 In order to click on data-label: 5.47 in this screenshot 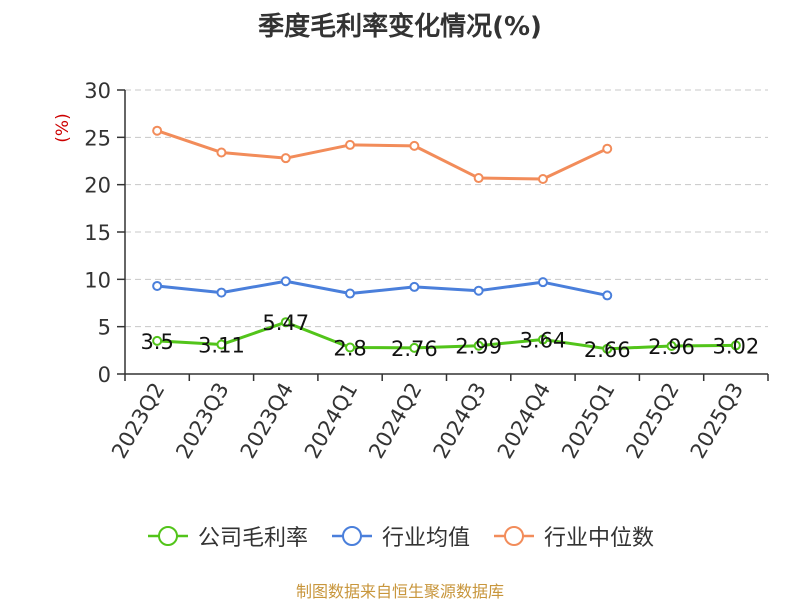, I will do `click(285, 323)`.